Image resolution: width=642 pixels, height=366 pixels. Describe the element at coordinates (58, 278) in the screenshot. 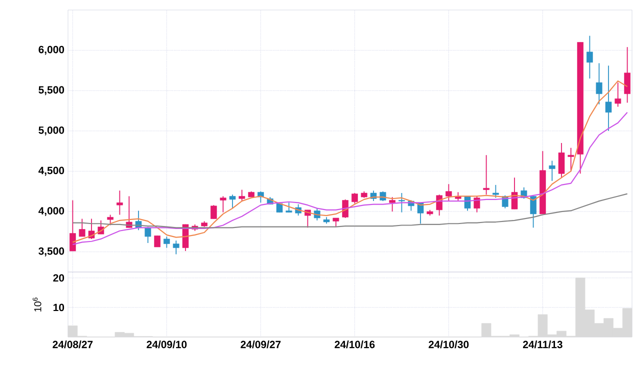

I see `y-tick-label: 20` at that location.